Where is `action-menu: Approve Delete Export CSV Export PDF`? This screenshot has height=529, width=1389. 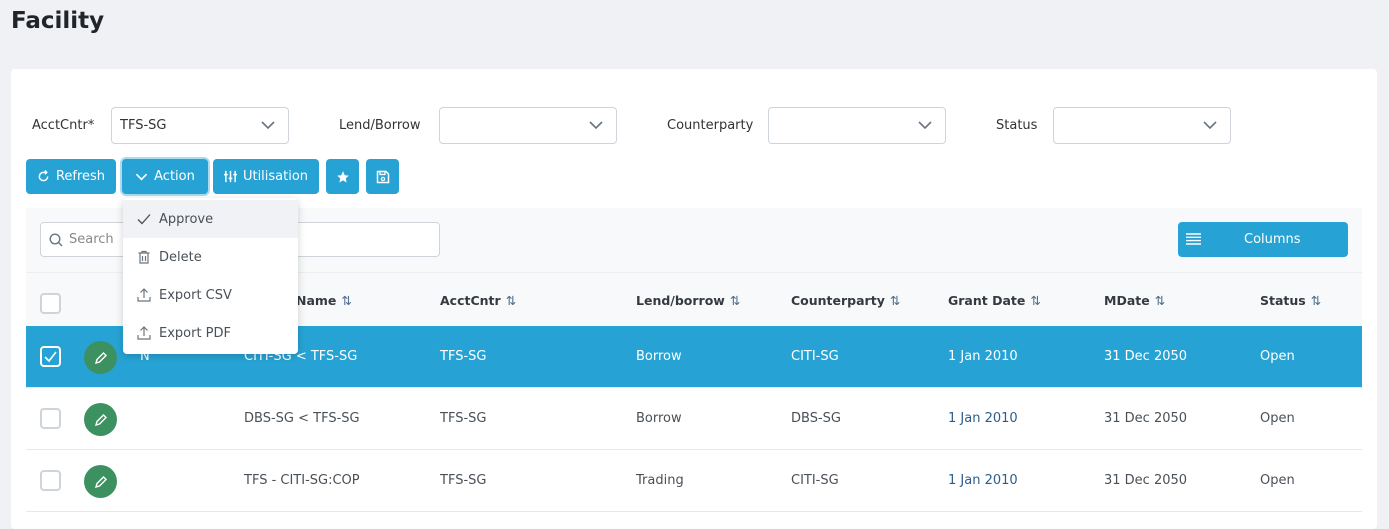 action-menu: Approve Delete Export CSV Export PDF is located at coordinates (210, 276).